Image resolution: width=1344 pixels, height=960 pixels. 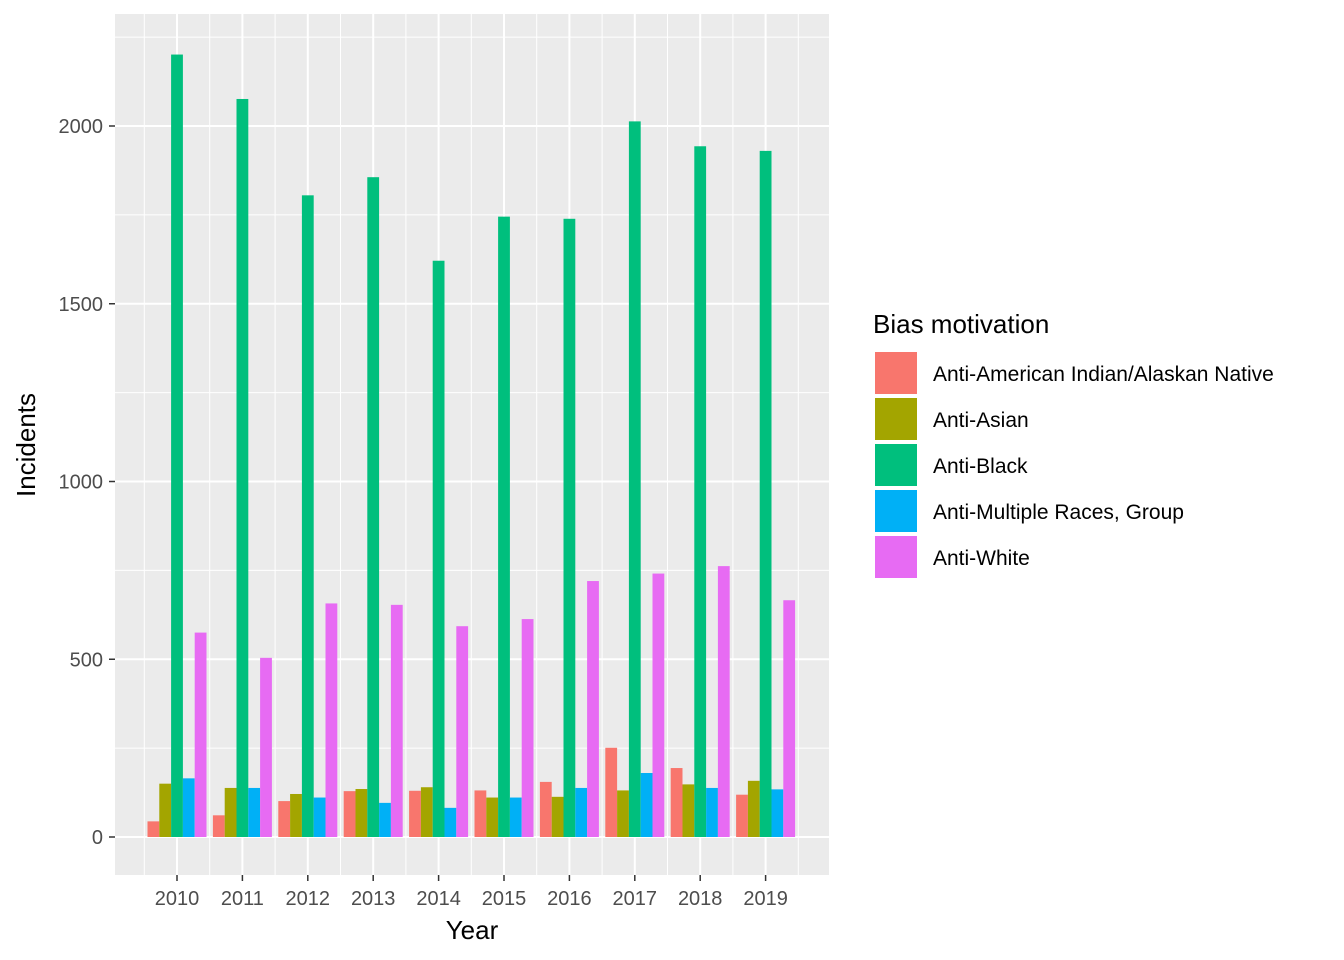 I want to click on y-tick-label: 0, so click(x=97, y=838).